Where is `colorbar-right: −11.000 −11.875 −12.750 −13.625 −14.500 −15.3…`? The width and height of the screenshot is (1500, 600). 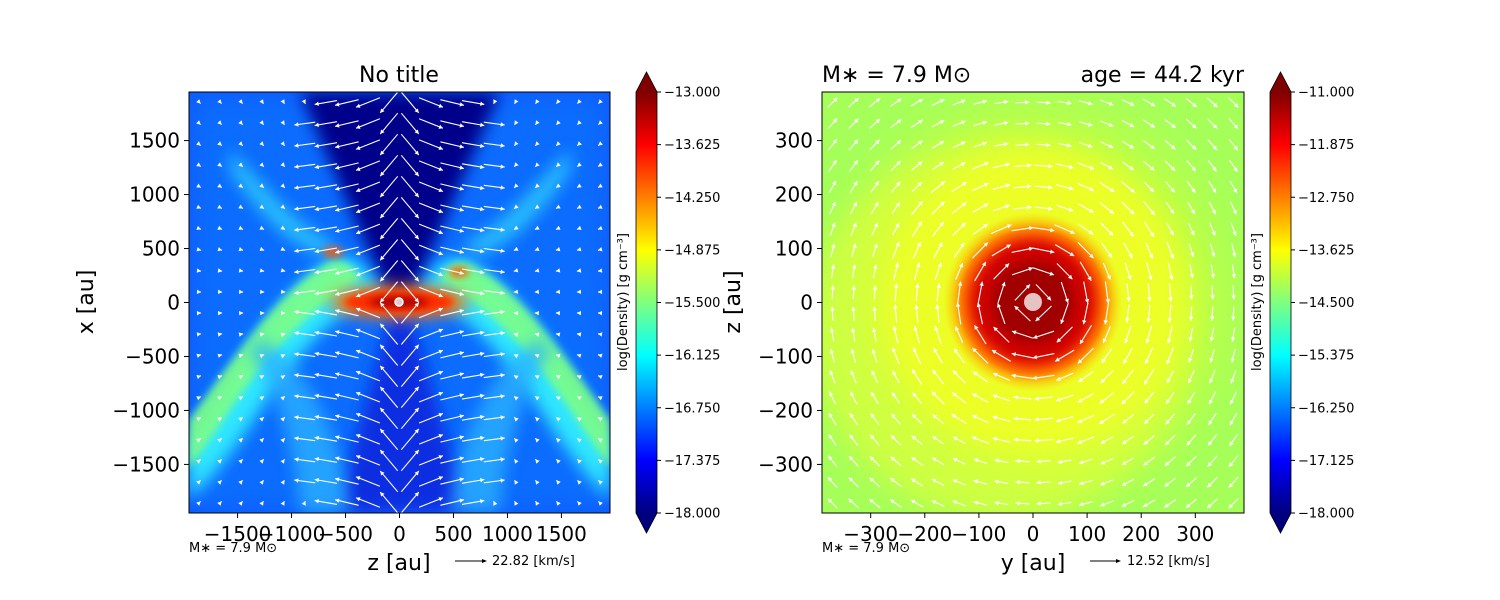 colorbar-right: −11.000 −11.875 −12.750 −13.625 −14.500 −15.3… is located at coordinates (1302, 302).